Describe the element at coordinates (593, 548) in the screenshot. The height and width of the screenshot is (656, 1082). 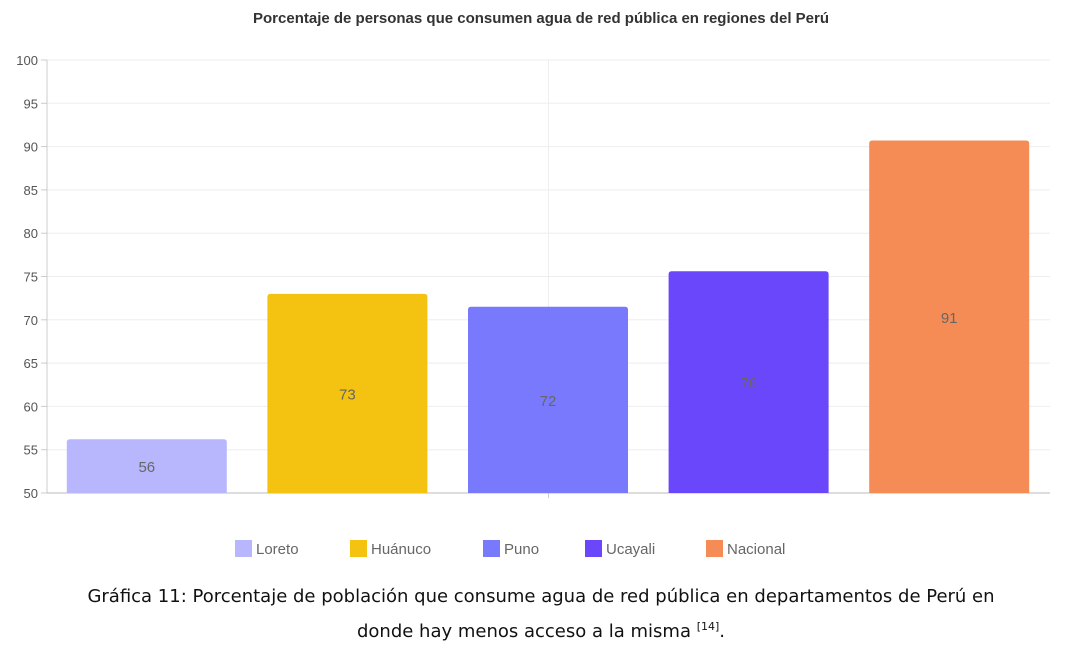
I see `legend-swatch-ucayali` at that location.